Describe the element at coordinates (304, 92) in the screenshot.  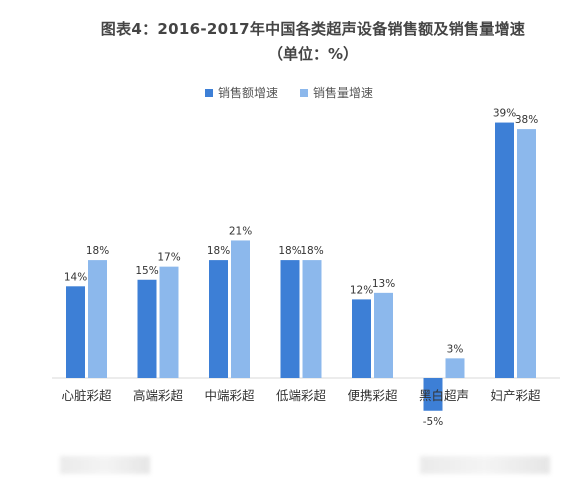
I see `legend-swatch-sales-volume` at that location.